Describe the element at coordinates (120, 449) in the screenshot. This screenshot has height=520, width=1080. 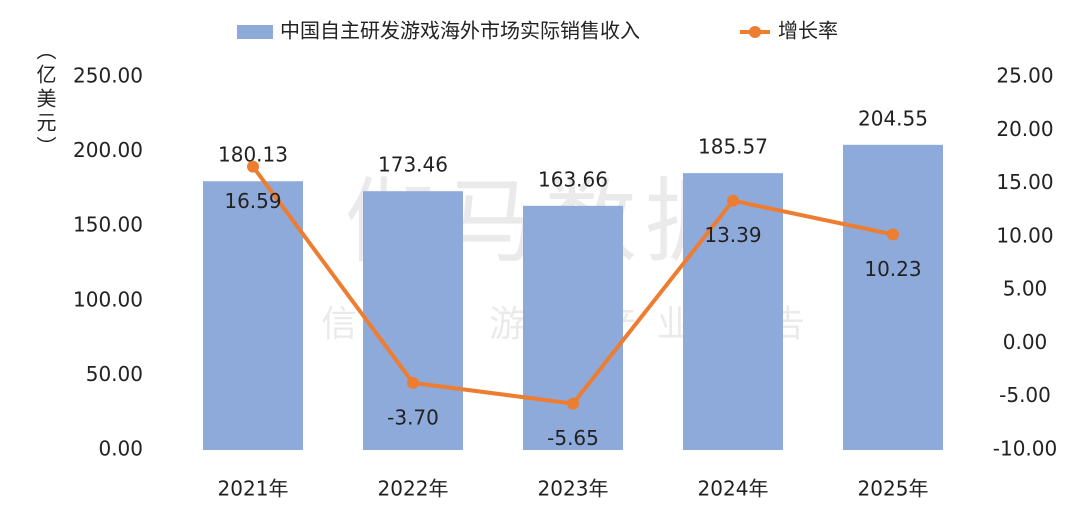
I see `y-tick-label: 0.00` at that location.